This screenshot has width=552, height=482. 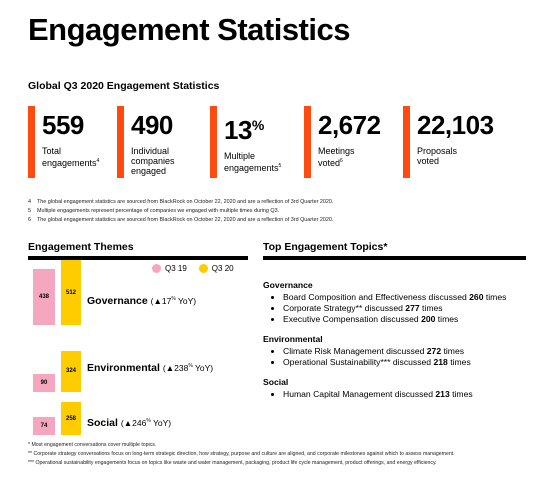 What do you see at coordinates (29, 220) in the screenshot?
I see `footnote-number: 6` at bounding box center [29, 220].